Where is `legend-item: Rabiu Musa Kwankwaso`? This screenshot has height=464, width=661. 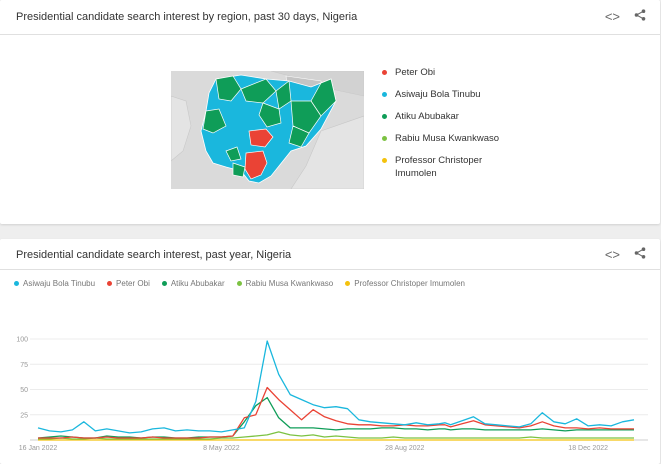 legend-item: Rabiu Musa Kwankwaso is located at coordinates (447, 138).